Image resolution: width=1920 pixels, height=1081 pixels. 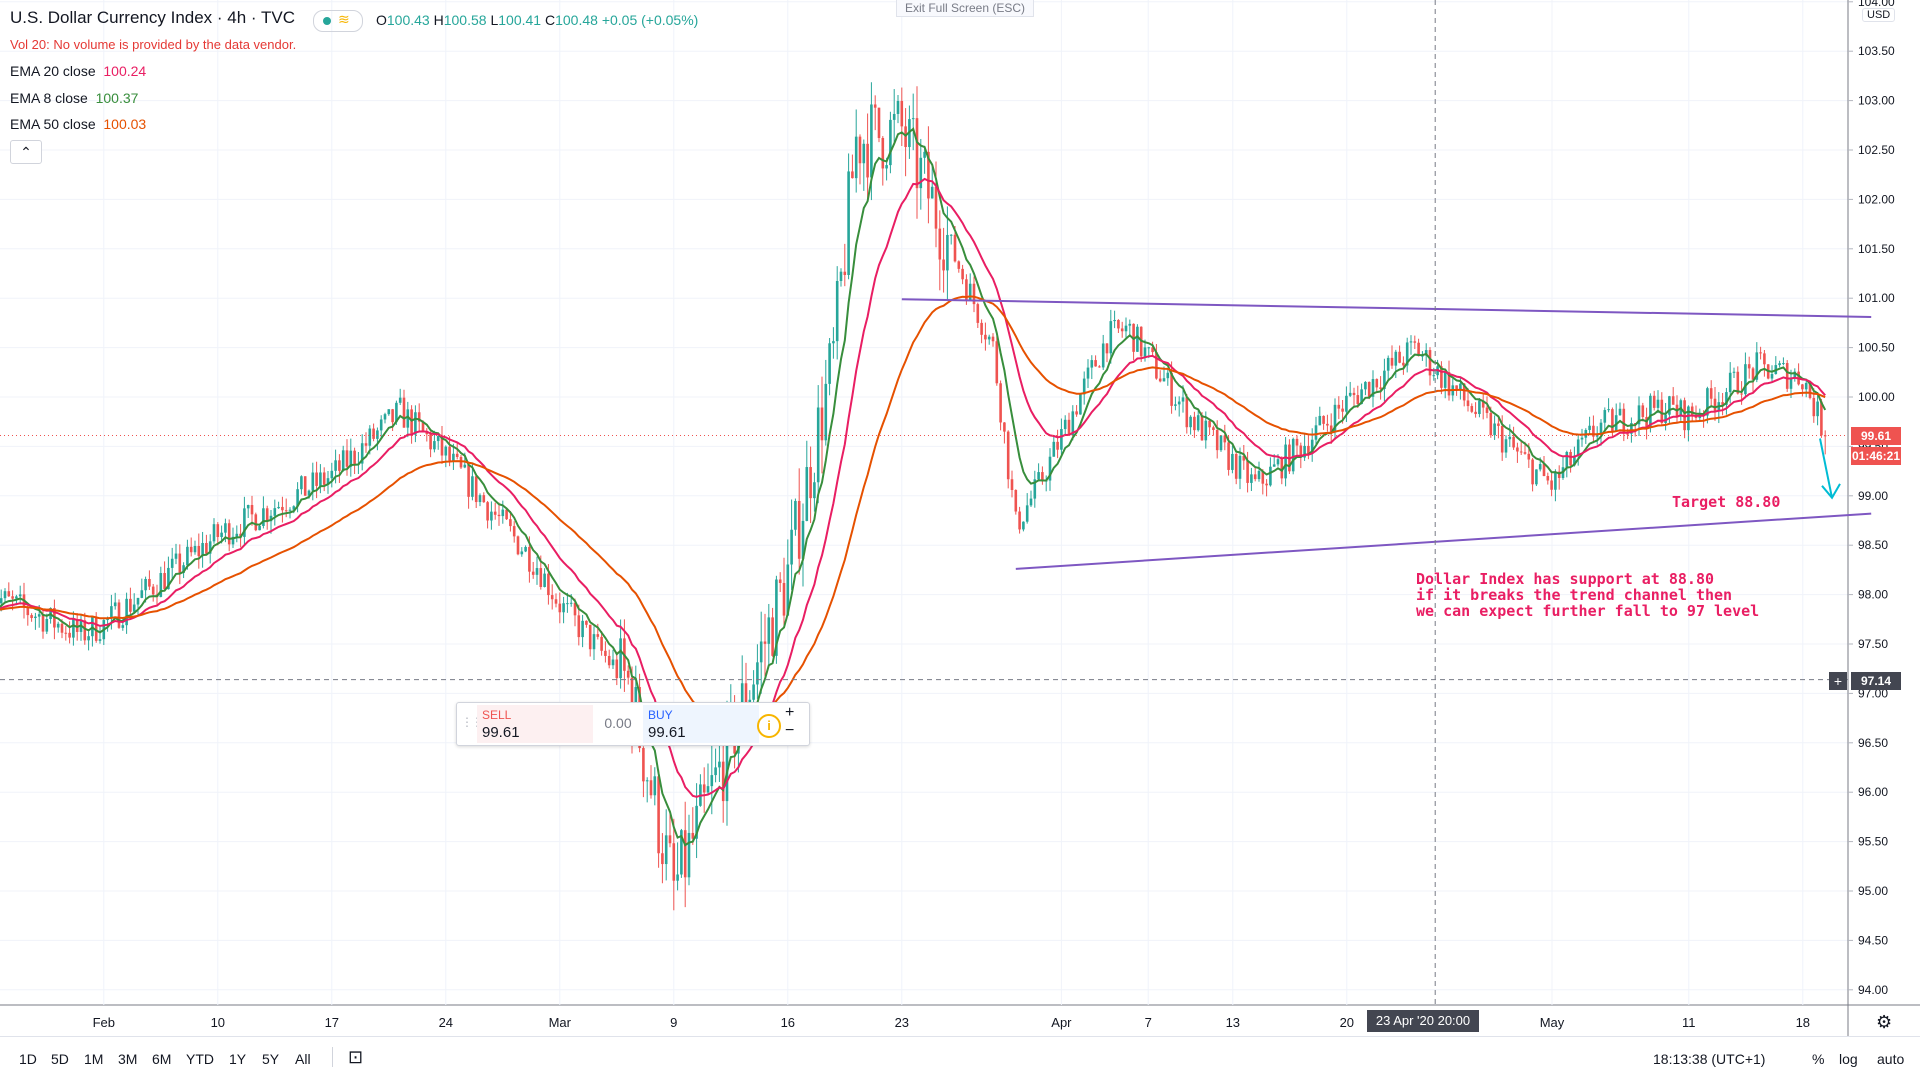 What do you see at coordinates (790, 730) in the screenshot?
I see `quantity-minus-button: −` at bounding box center [790, 730].